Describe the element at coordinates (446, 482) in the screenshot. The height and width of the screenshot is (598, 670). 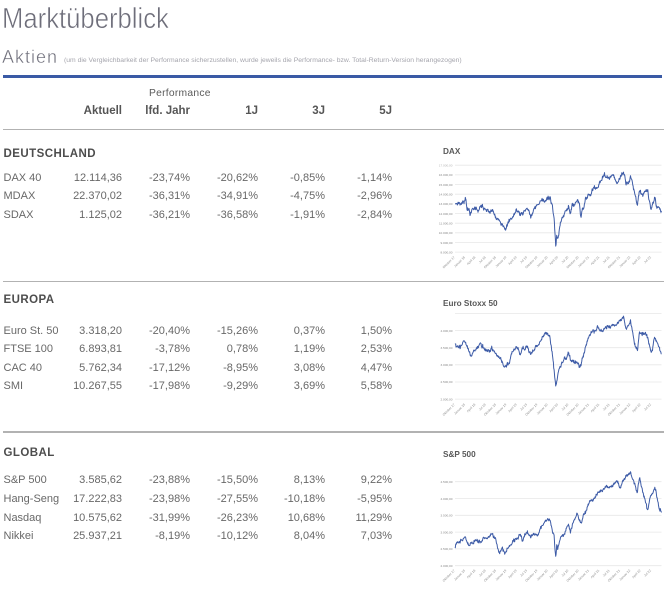
I see `svg-text: 4.500,00` at that location.